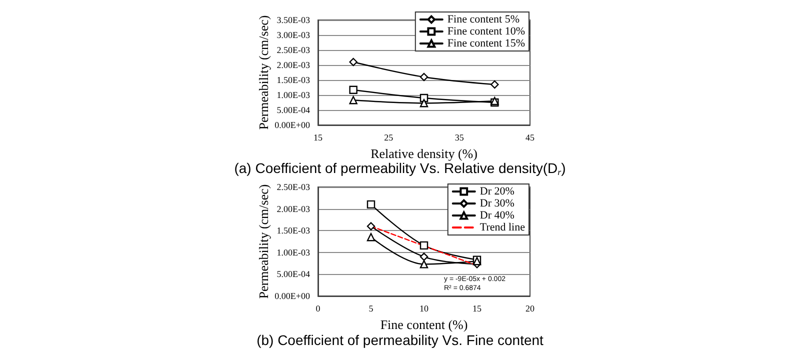  What do you see at coordinates (530, 137) in the screenshot?
I see `x-tick-label: 45` at bounding box center [530, 137].